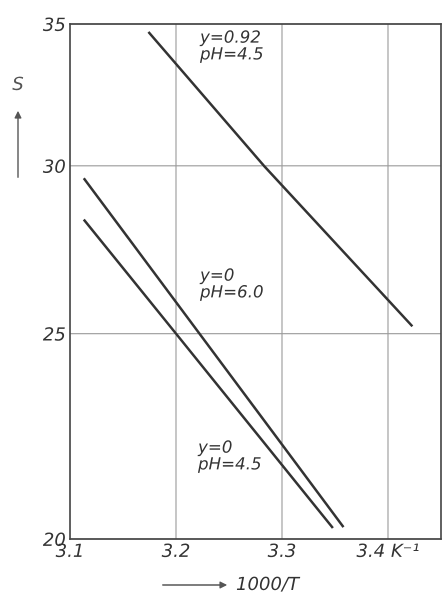 The image size is (446, 597). Describe the element at coordinates (229, 456) in the screenshot. I see `annotation: y=0 pH=4.5` at that location.